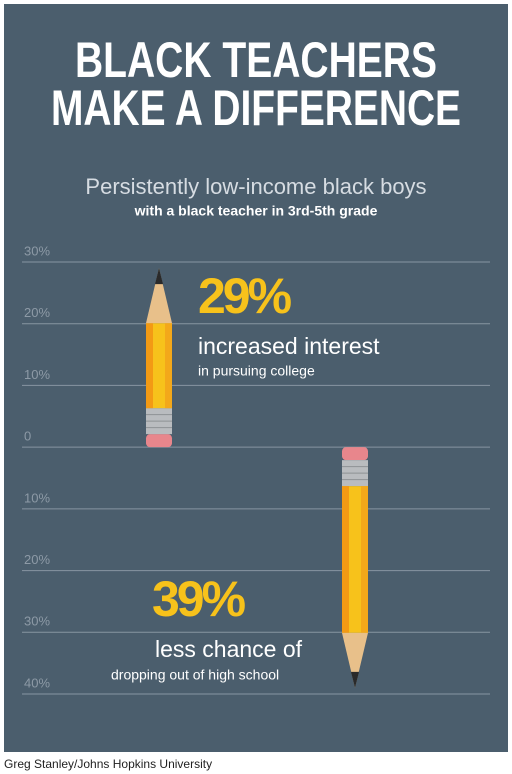 This screenshot has height=774, width=512. I want to click on y-tick-label: 0, so click(27, 436).